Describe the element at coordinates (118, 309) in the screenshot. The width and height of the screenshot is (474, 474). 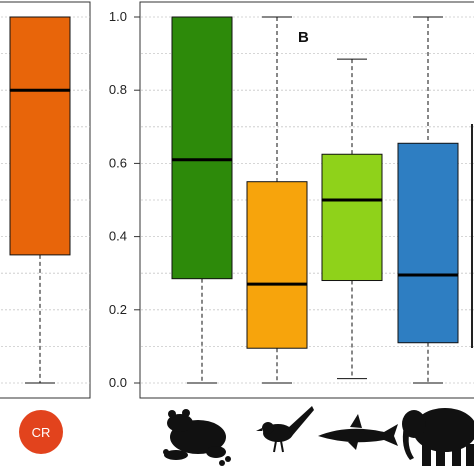
I see `y-tick-label: 0.2` at that location.